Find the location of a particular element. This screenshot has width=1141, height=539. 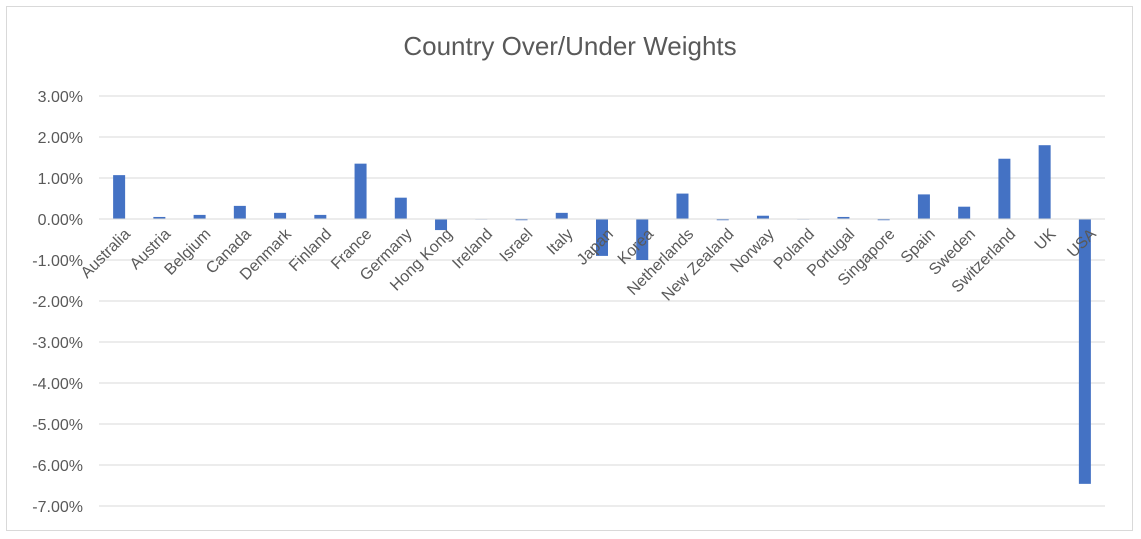

bar-japan is located at coordinates (602, 237).